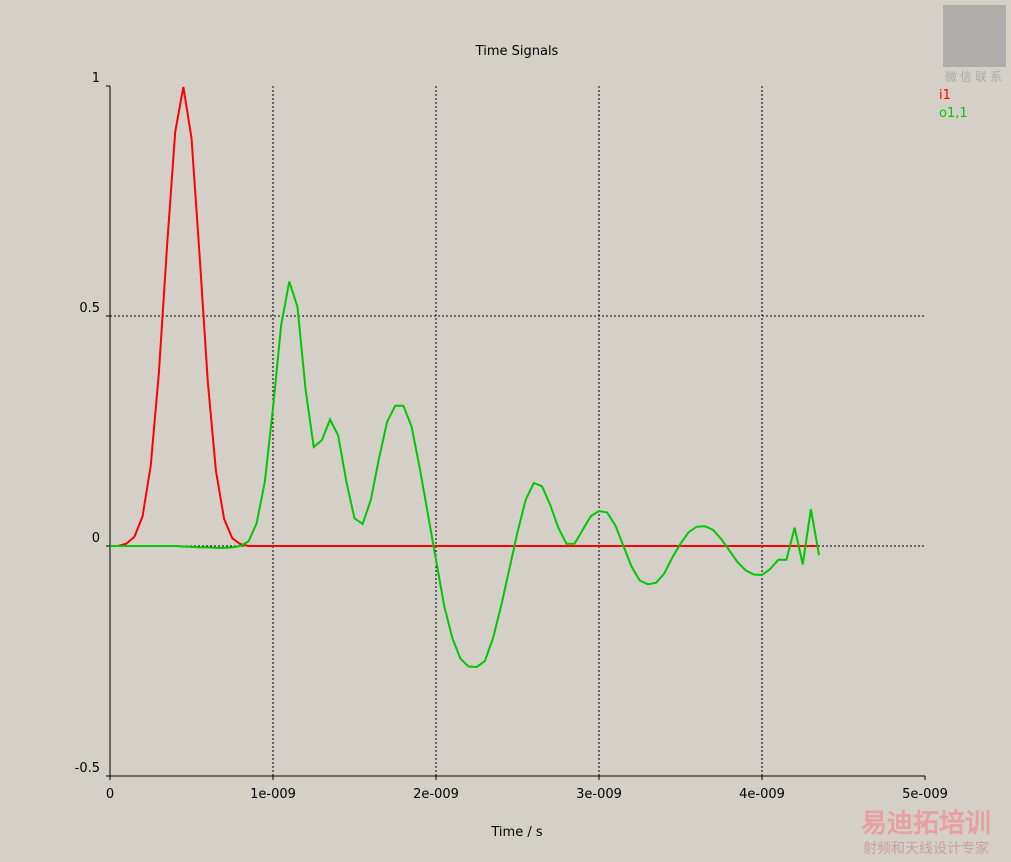 The width and height of the screenshot is (1011, 862). What do you see at coordinates (599, 794) in the screenshot?
I see `x-tick-label: 3e-009` at bounding box center [599, 794].